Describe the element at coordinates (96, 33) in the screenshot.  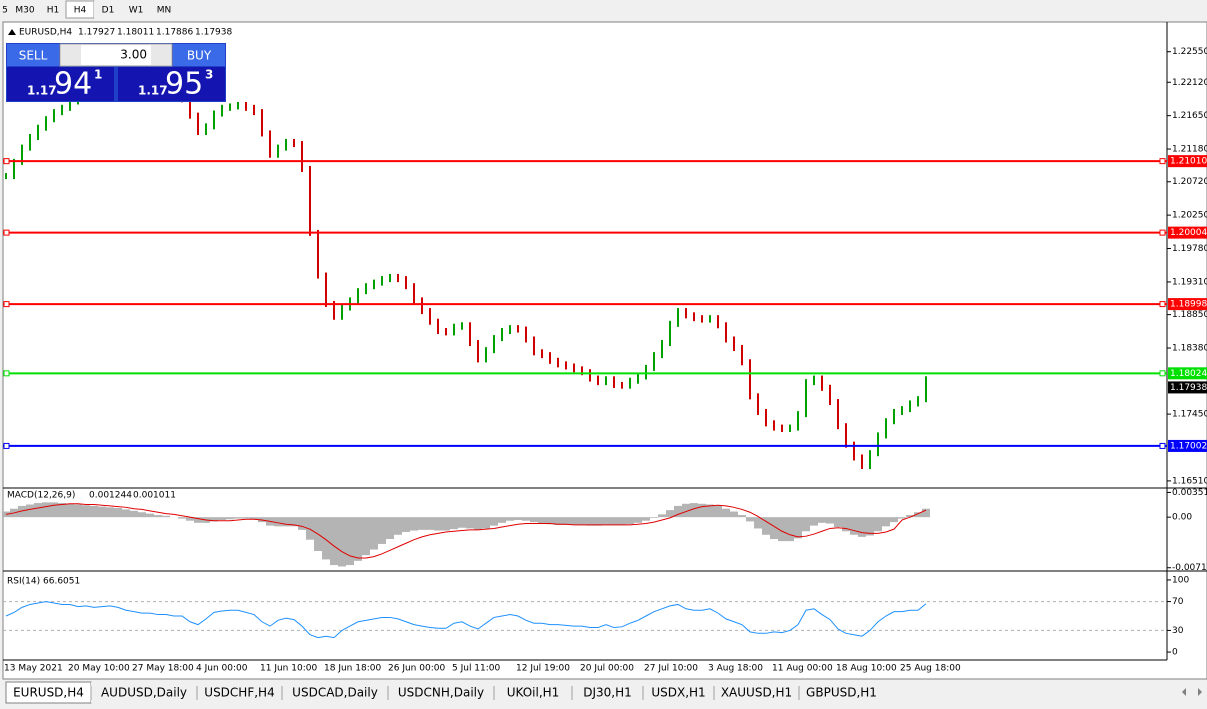
I see `ohlc-value: 1.17927` at that location.